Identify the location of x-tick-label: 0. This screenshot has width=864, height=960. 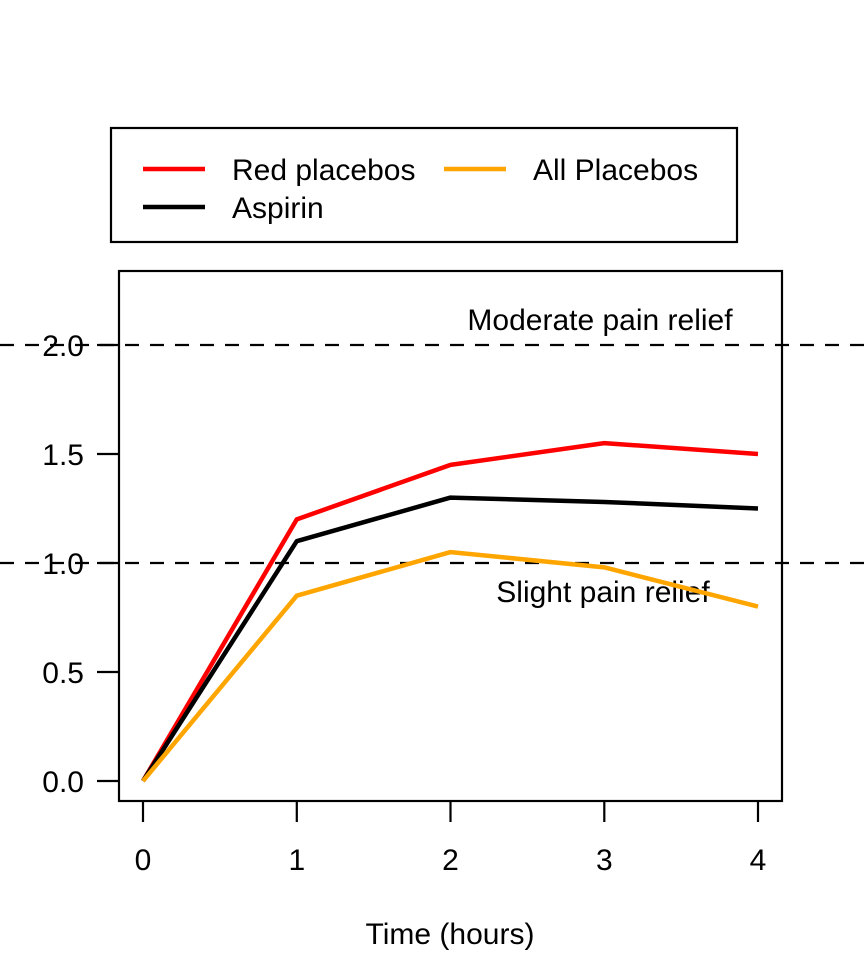
(143, 860).